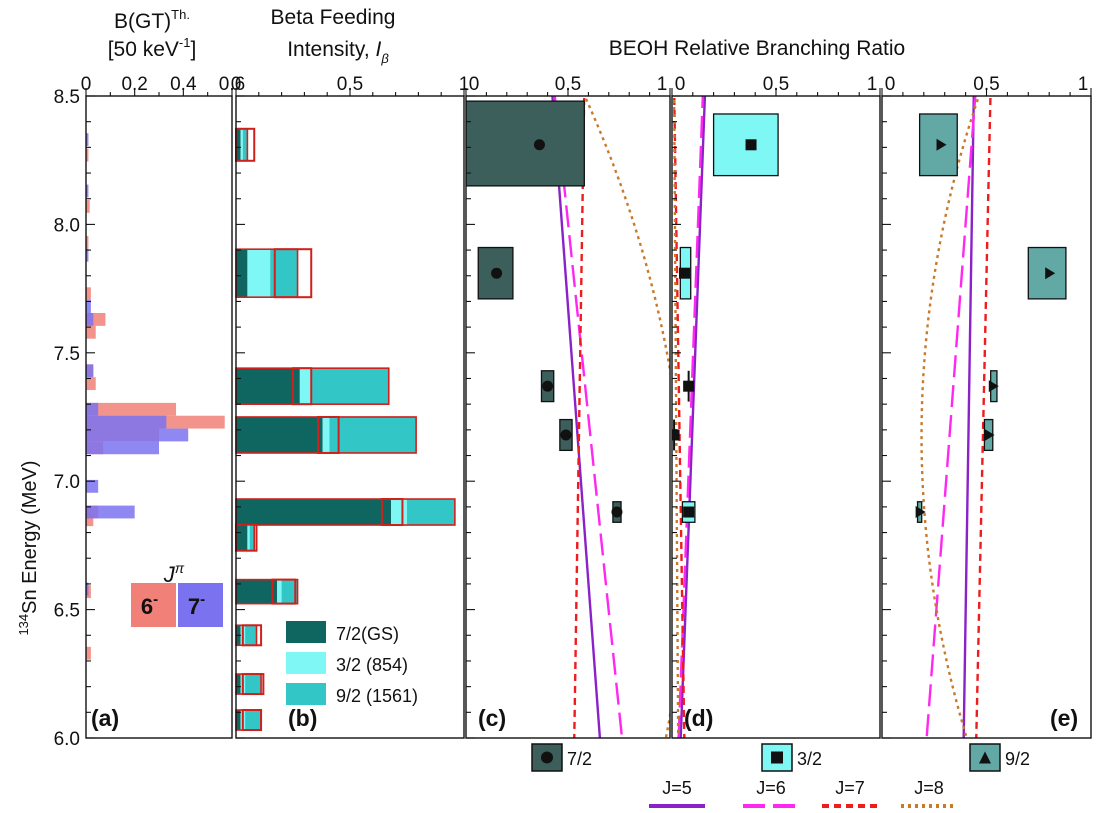 Image resolution: width=1098 pixels, height=813 pixels. Describe the element at coordinates (333, 17) in the screenshot. I see `panel-b-title-line1: Beta Feeding` at that location.